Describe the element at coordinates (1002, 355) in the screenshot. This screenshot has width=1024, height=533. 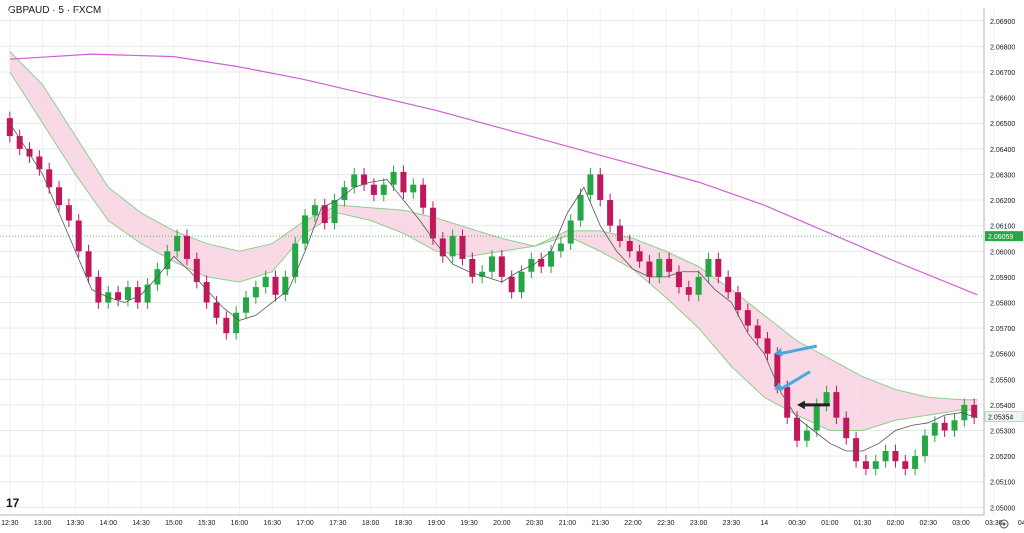
I see `y-tick-label: 2.05600` at that location.